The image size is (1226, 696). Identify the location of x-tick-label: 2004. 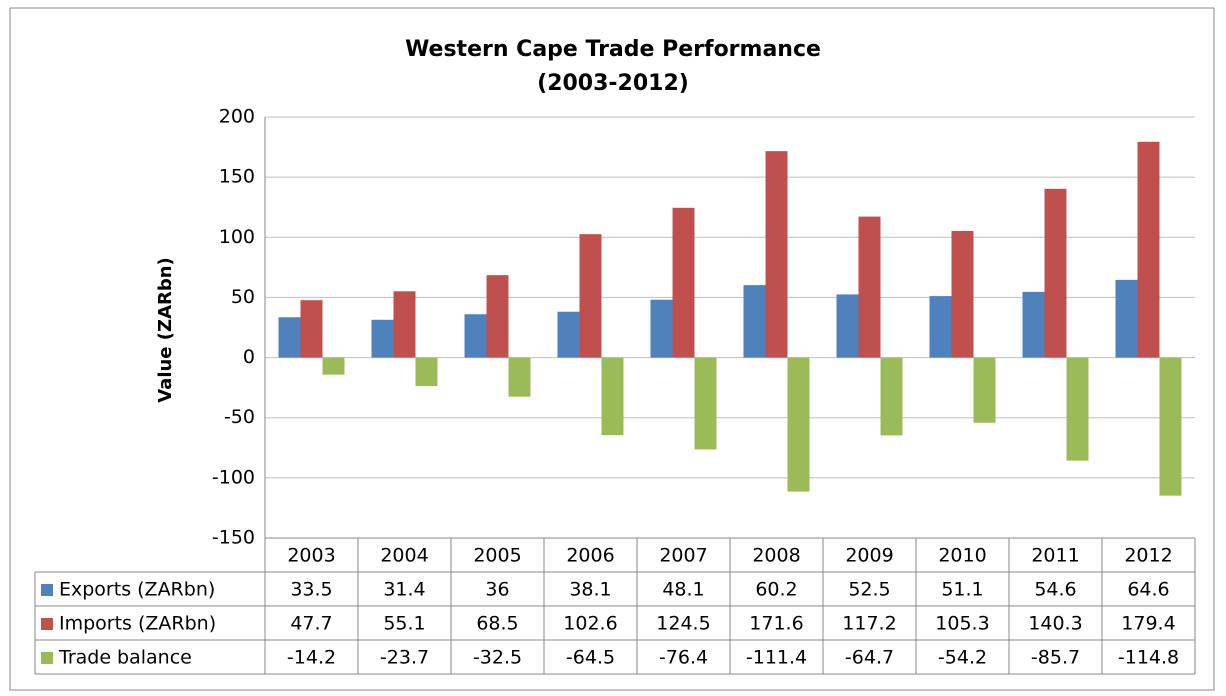
(404, 556).